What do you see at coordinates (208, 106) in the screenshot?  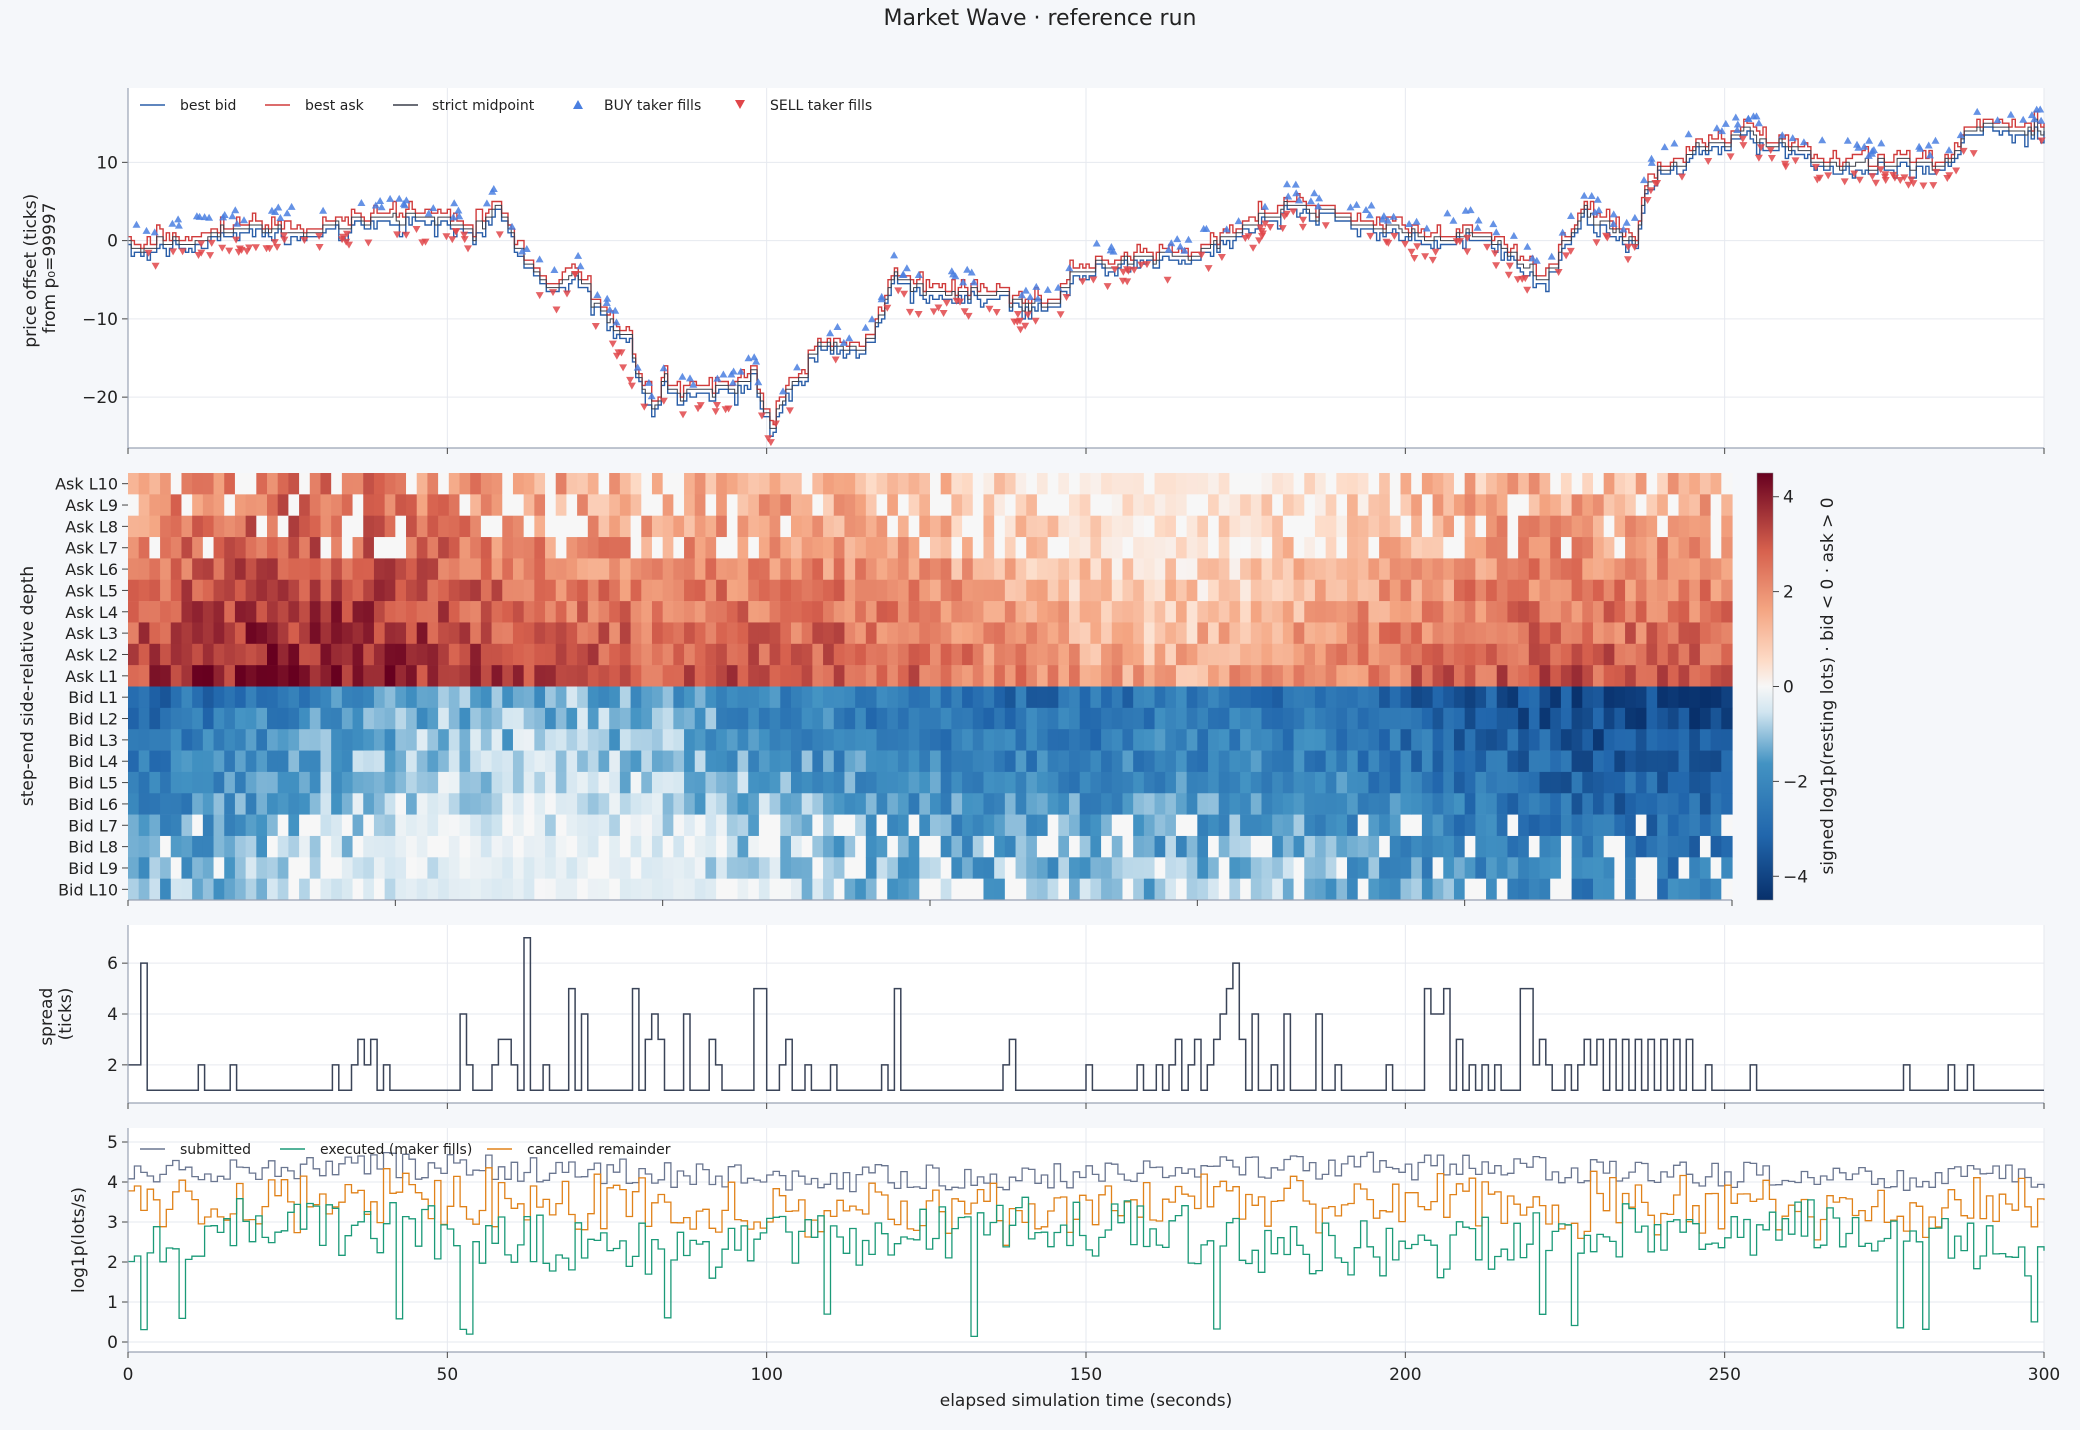 I see `legend-best-bid: best bid` at bounding box center [208, 106].